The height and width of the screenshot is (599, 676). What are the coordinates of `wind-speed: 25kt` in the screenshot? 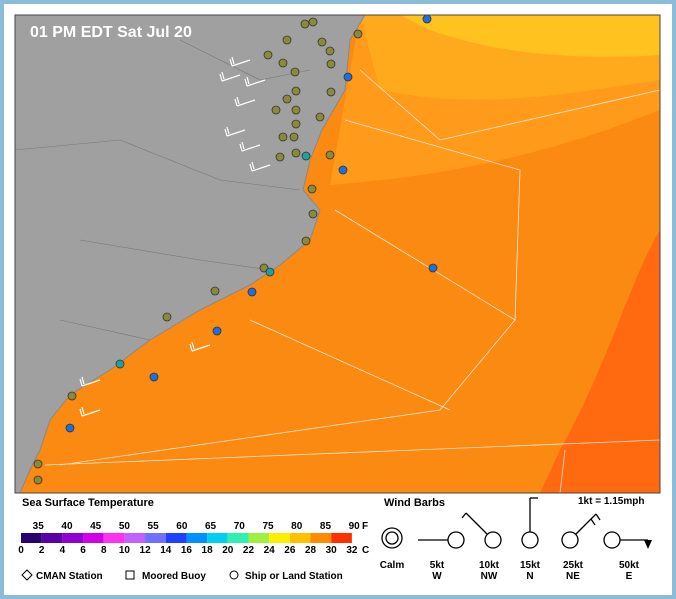 It's located at (573, 565).